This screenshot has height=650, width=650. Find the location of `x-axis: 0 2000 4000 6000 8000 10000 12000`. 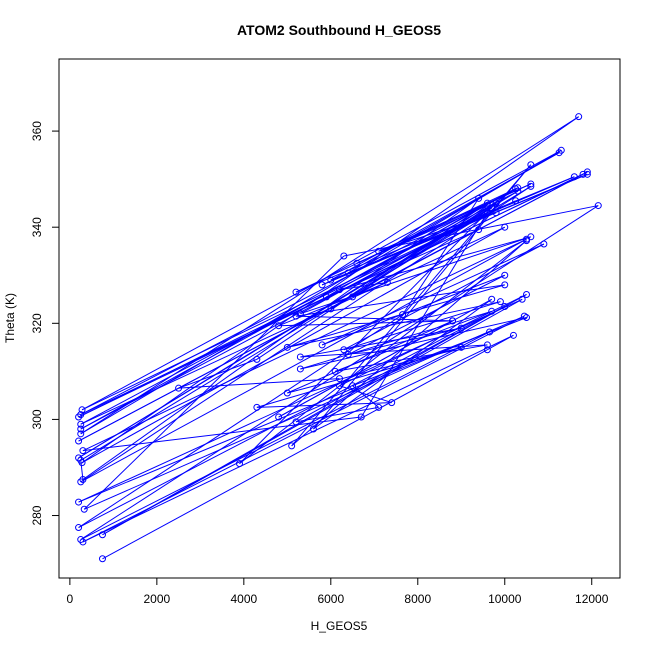

x-axis: 0 2000 4000 6000 8000 10000 12000 is located at coordinates (338, 591).